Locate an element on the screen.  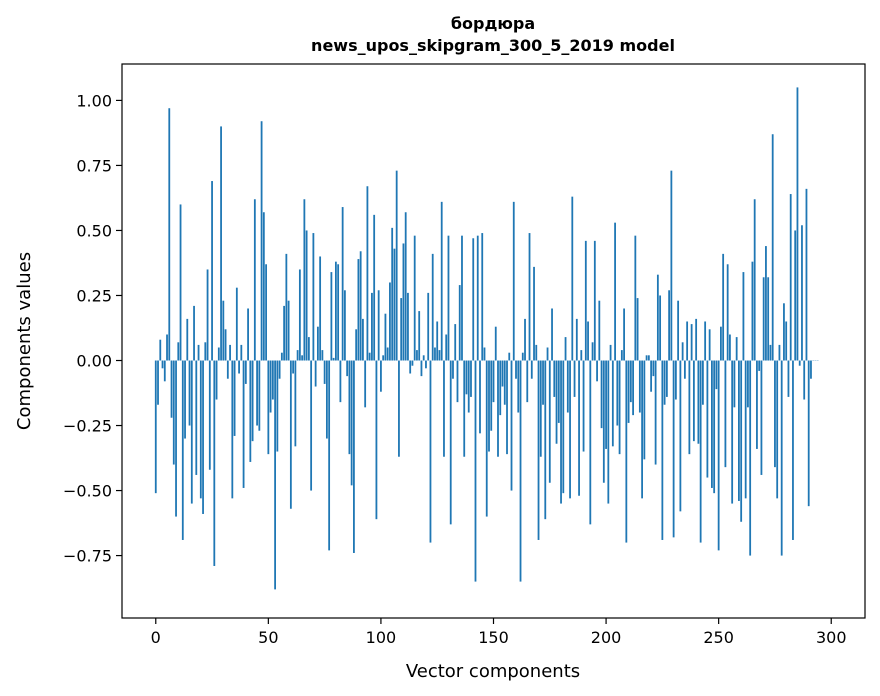
x-tick-label: 150 is located at coordinates (493, 637).